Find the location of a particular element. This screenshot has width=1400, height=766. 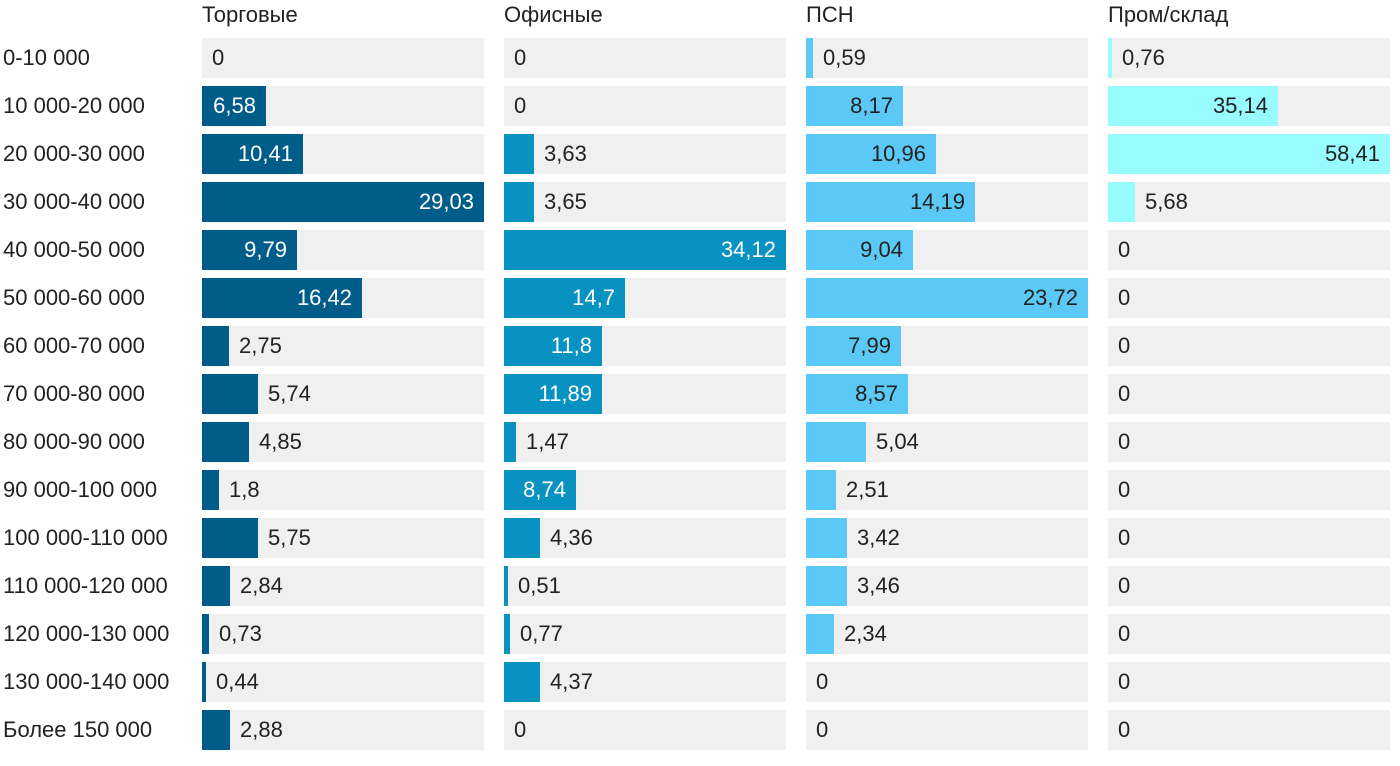

value-label: 10,41 is located at coordinates (265, 153).